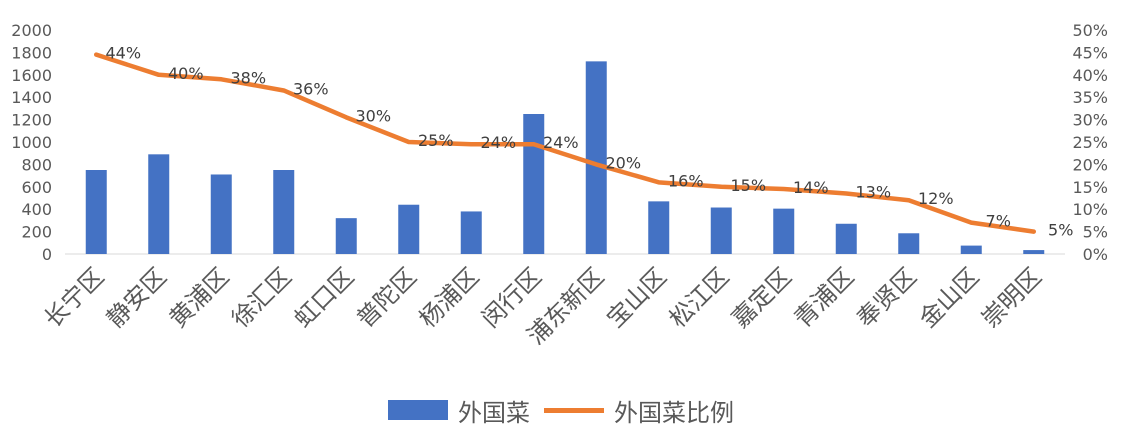  What do you see at coordinates (686, 180) in the screenshot?
I see `ratio-data-label: 16%` at bounding box center [686, 180].